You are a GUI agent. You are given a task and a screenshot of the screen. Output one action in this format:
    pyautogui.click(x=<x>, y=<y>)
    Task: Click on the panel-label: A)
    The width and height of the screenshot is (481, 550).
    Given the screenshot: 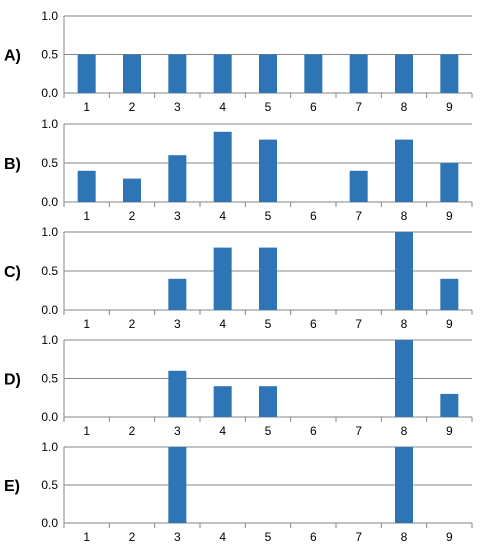 What is the action you would take?
    pyautogui.click(x=12, y=56)
    